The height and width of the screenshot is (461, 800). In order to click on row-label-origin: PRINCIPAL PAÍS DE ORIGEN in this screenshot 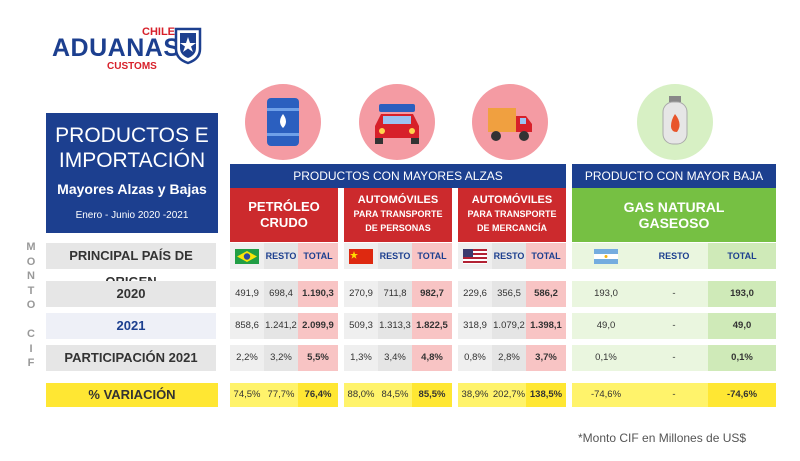, I will do `click(131, 266)`.